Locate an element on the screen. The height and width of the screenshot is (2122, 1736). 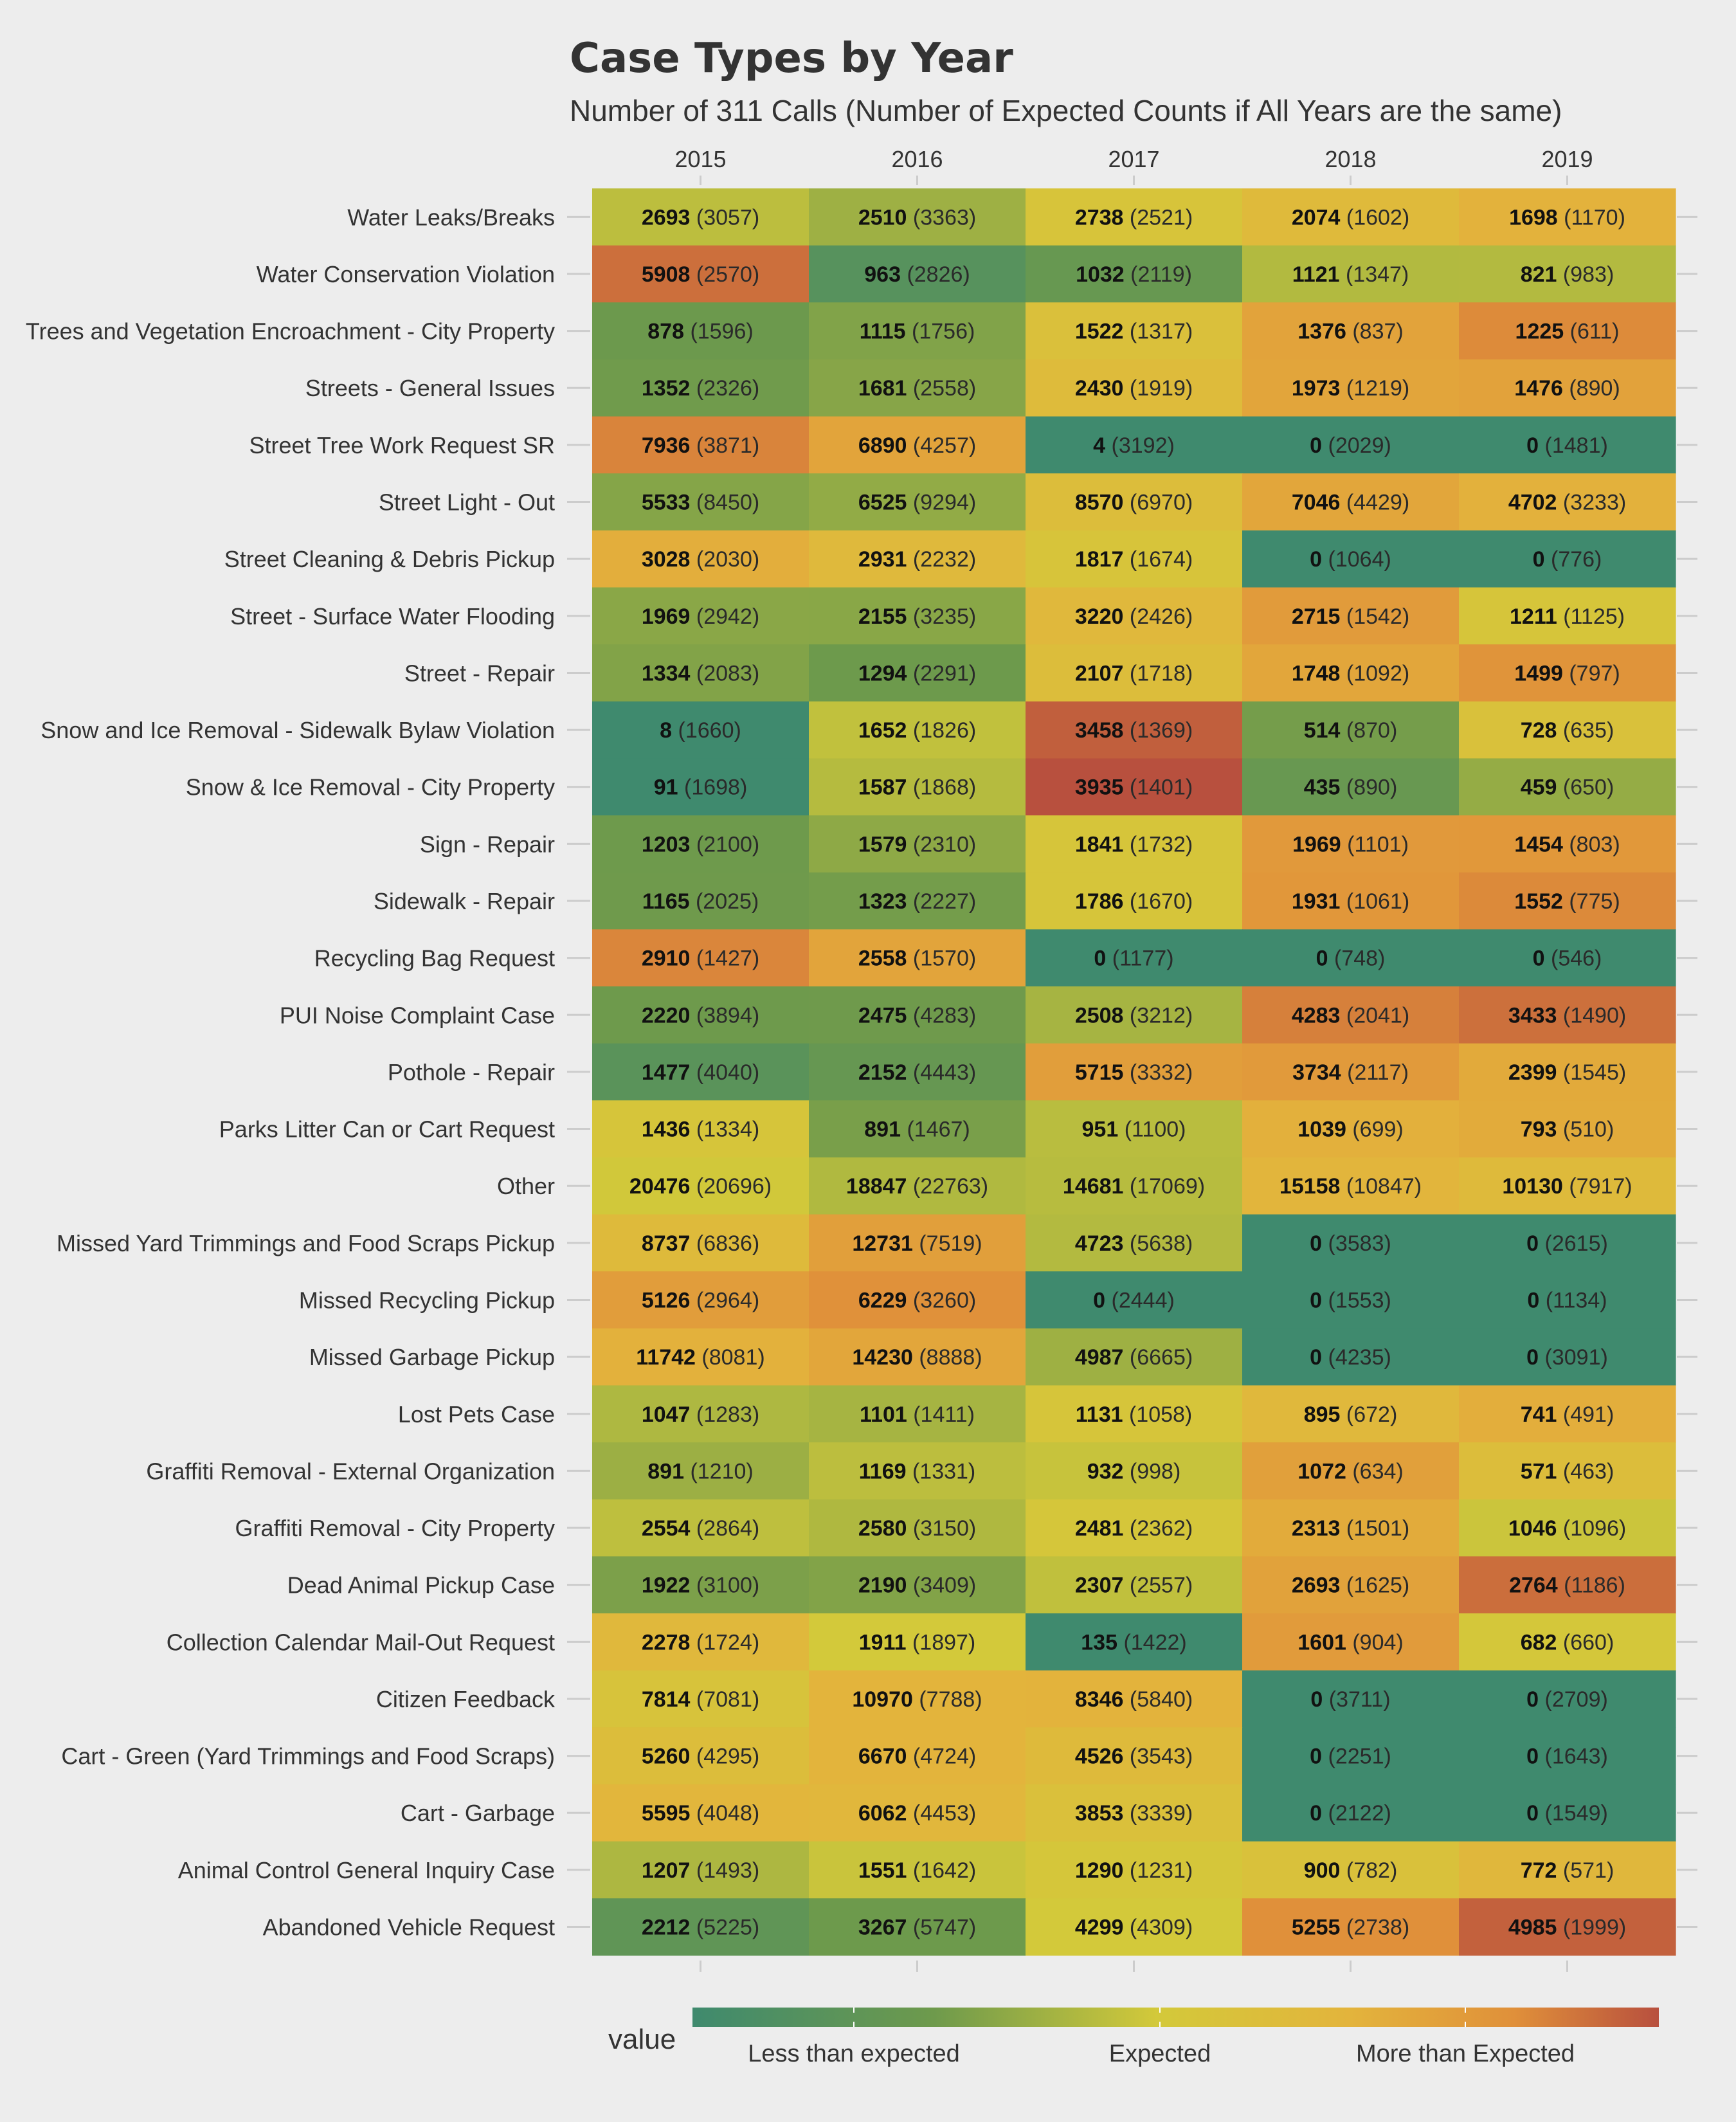
cell-expected-value: (1125) is located at coordinates (1591, 616).